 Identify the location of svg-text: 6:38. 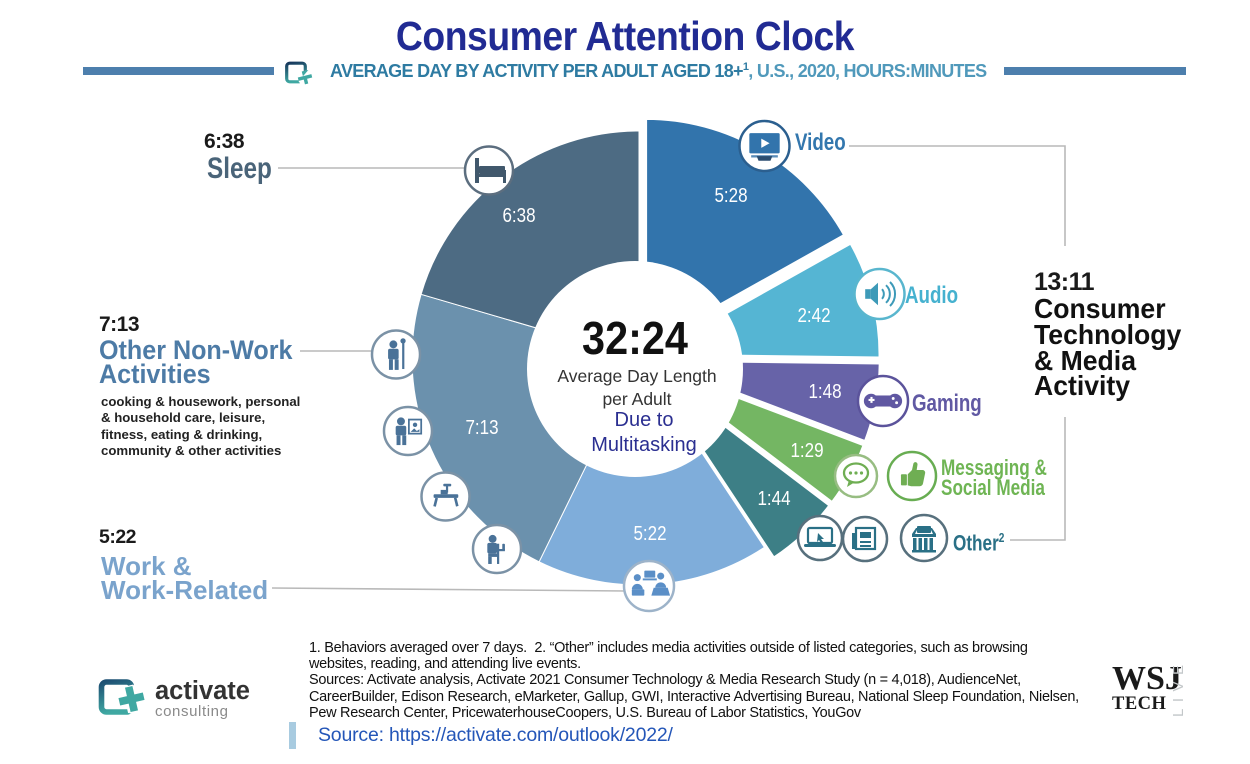
(518, 215).